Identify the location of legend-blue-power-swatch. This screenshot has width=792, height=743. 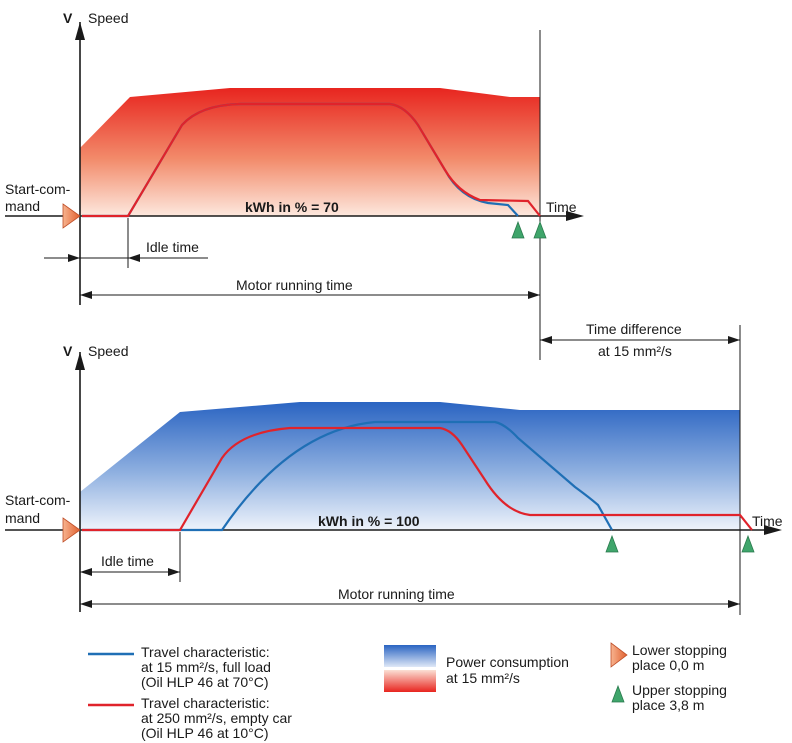
(410, 656).